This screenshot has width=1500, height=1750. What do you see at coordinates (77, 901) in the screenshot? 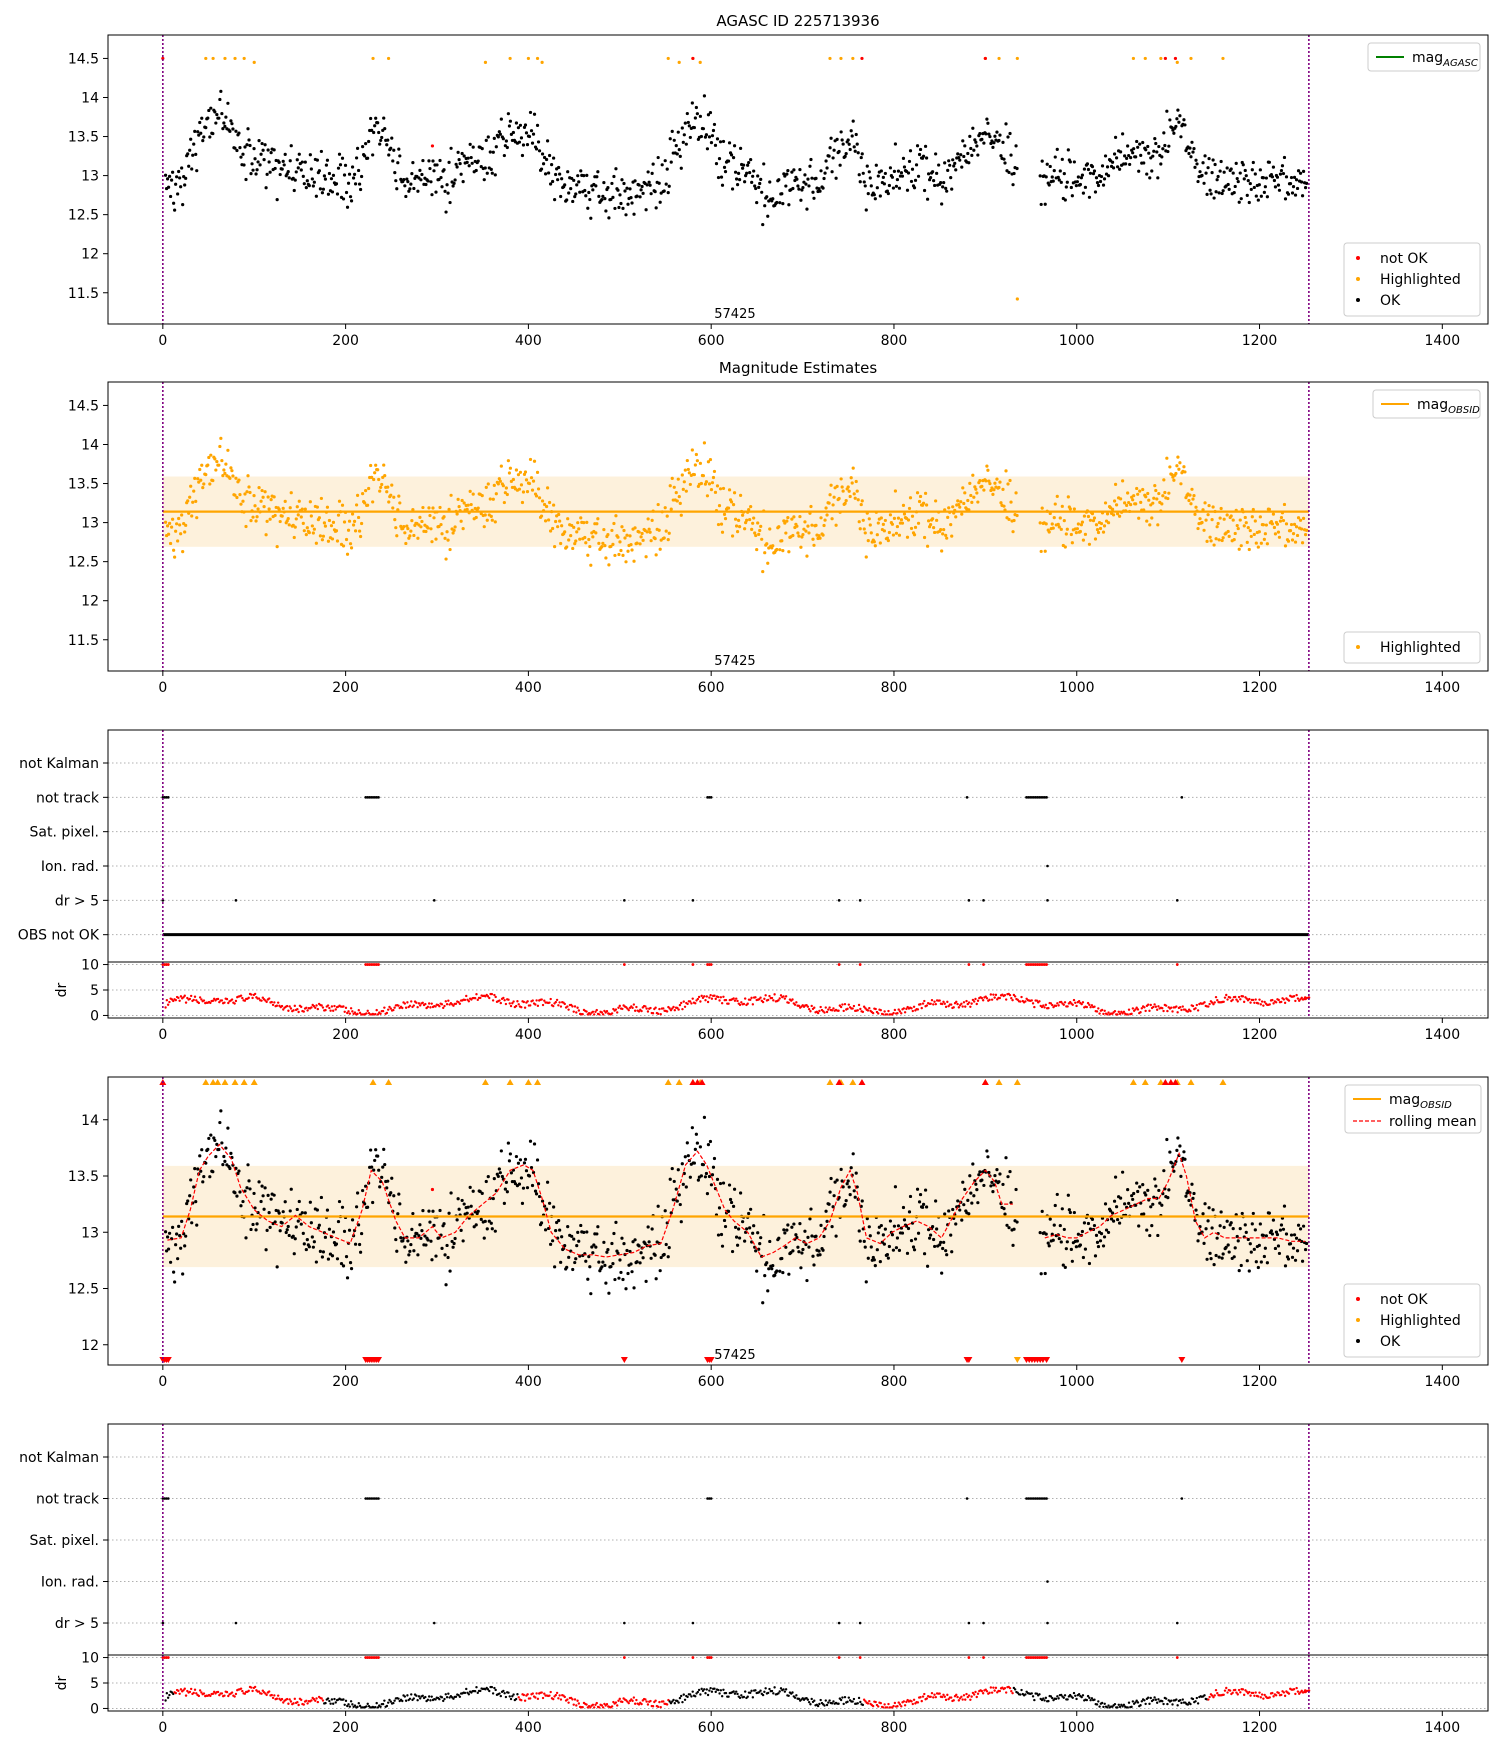
I see `flag-category-label: dr > 5` at bounding box center [77, 901].